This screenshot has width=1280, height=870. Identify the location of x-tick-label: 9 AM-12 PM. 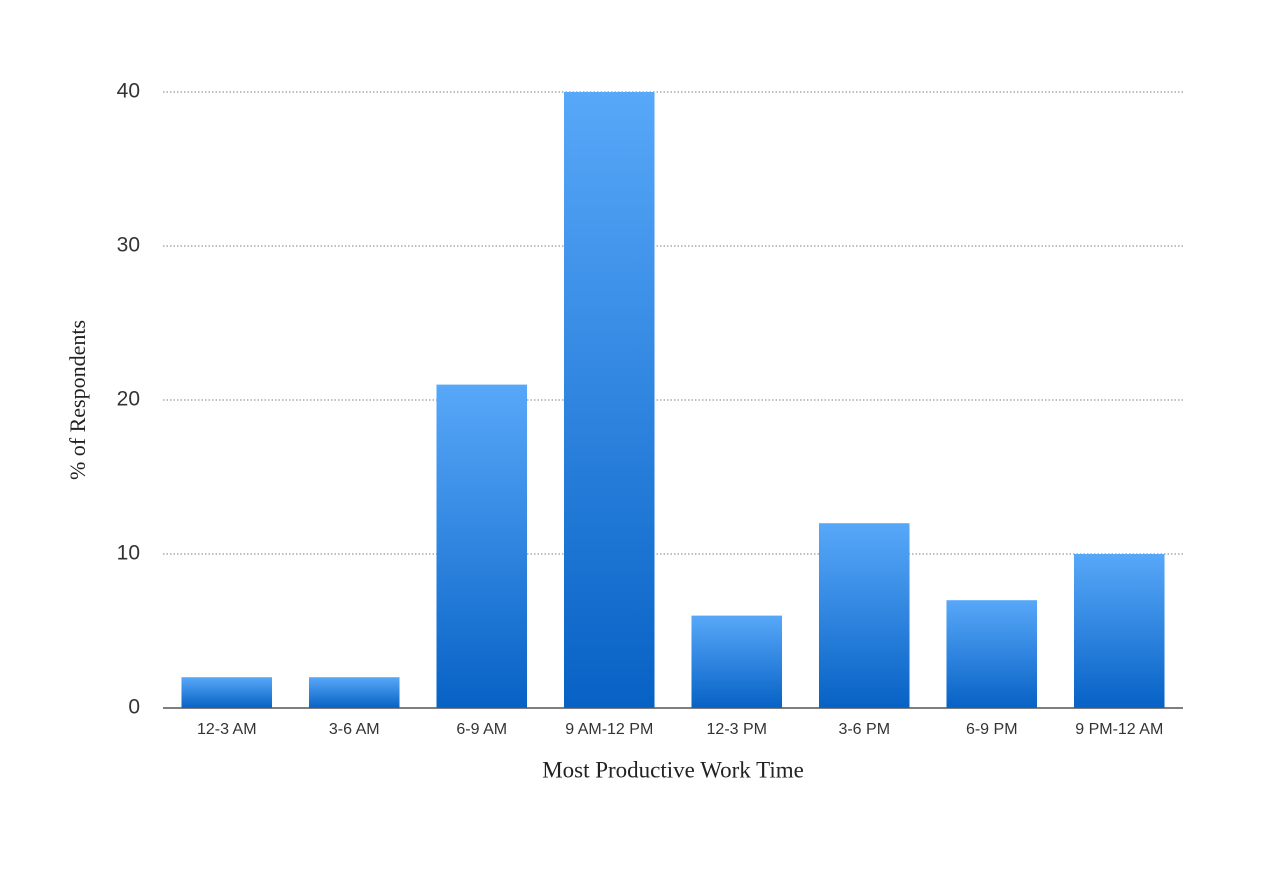
(609, 729).